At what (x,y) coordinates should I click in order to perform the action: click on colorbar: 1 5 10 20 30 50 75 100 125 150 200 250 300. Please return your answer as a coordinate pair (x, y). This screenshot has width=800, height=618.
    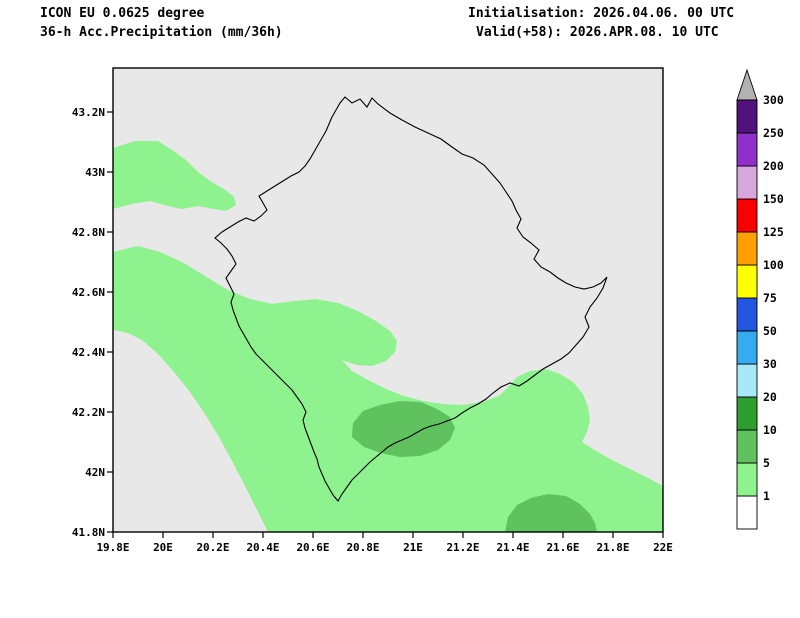
    Looking at the image, I should click on (760, 299).